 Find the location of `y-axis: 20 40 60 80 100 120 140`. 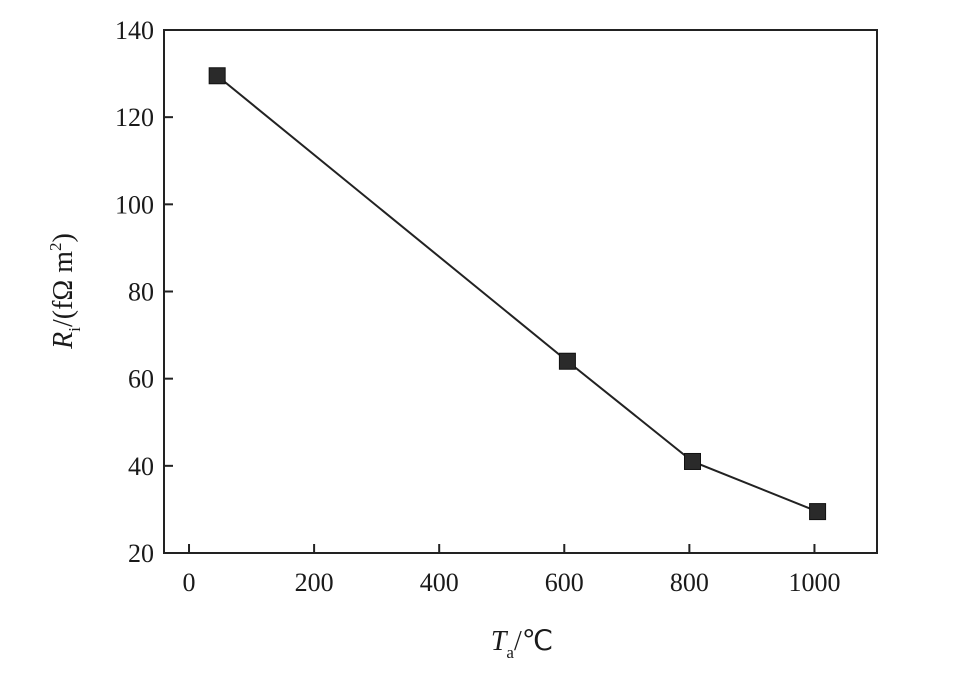

y-axis: 20 40 60 80 100 120 140 is located at coordinates (144, 292).